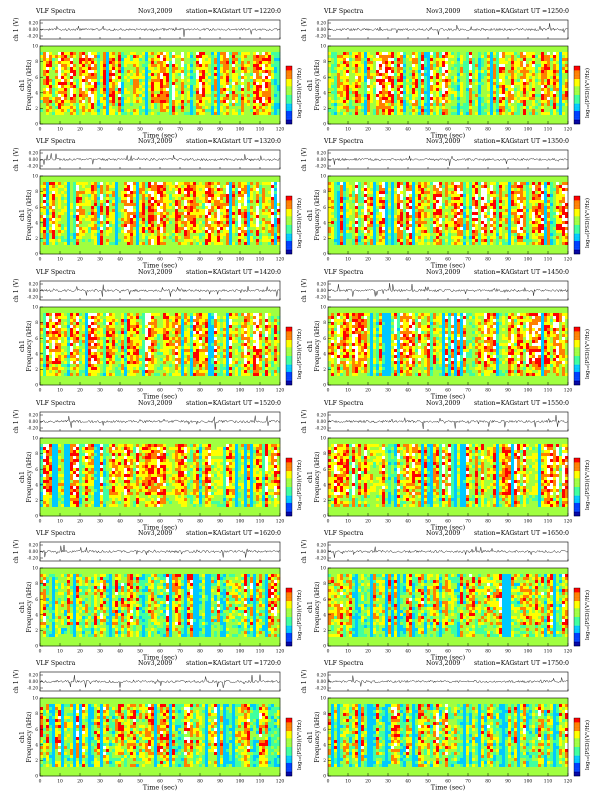 This screenshot has height=792, width=612. Describe the element at coordinates (36, 109) in the screenshot. I see `spectrogram-ytick-label: 2` at that location.